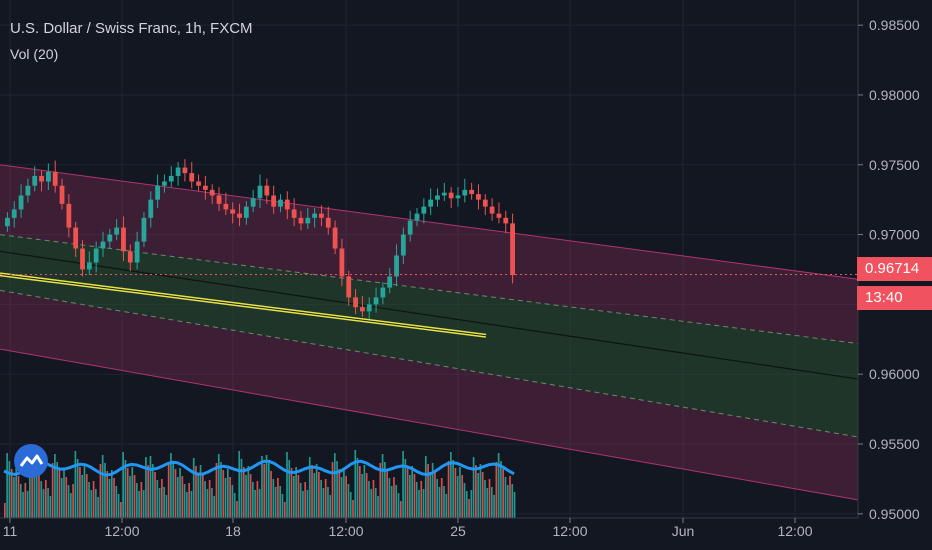 This screenshot has width=932, height=550. What do you see at coordinates (894, 298) in the screenshot?
I see `bar-countdown-tag: 13:40` at bounding box center [894, 298].